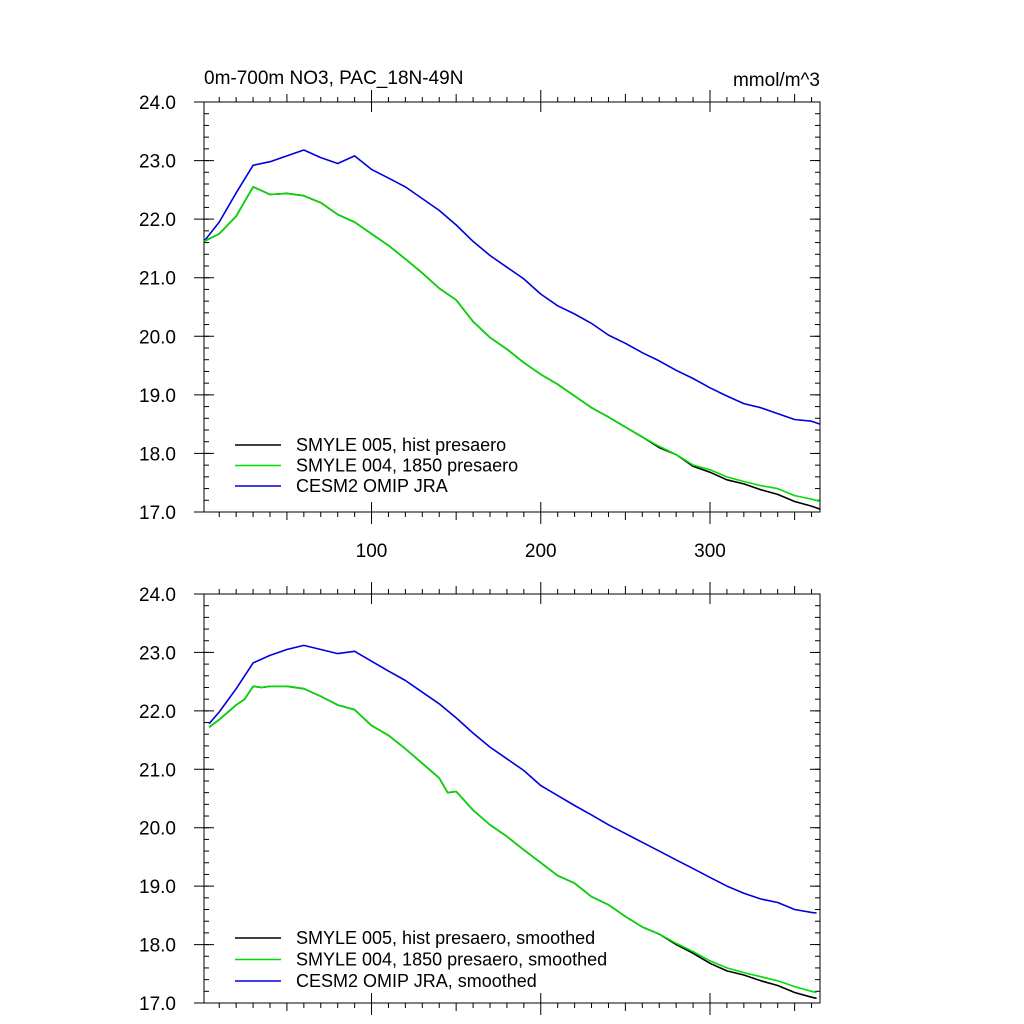  I want to click on x-tick-label: 200, so click(541, 551).